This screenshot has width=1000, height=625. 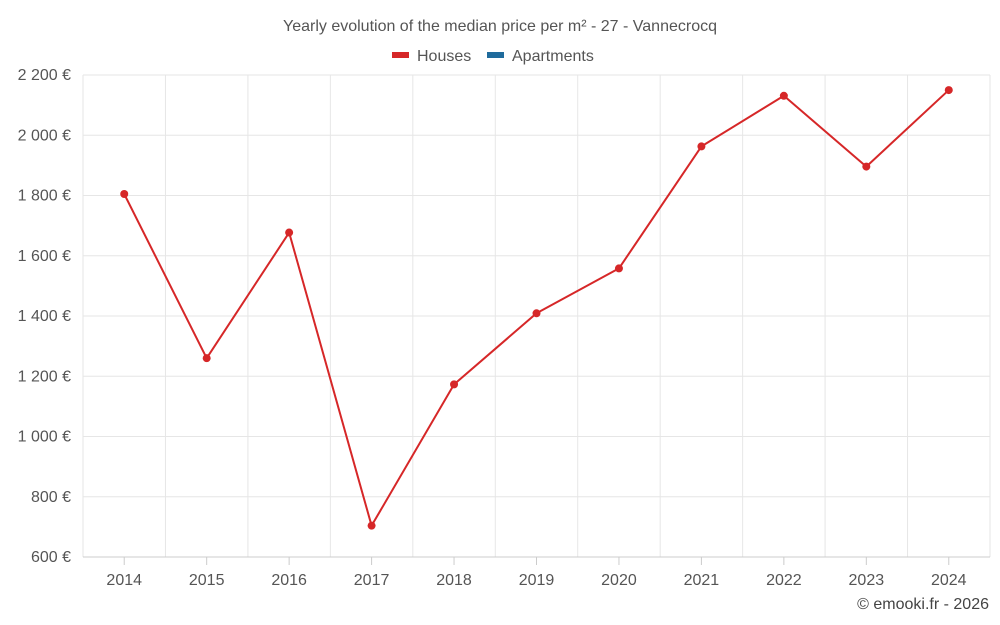 I want to click on x-tick-label: 2020, so click(x=619, y=580).